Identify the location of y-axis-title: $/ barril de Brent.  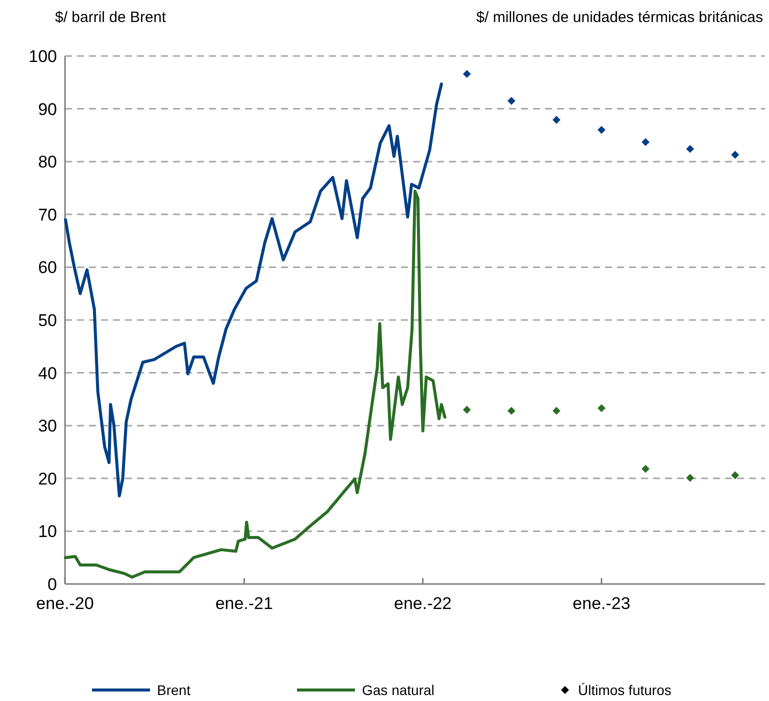
(111, 17).